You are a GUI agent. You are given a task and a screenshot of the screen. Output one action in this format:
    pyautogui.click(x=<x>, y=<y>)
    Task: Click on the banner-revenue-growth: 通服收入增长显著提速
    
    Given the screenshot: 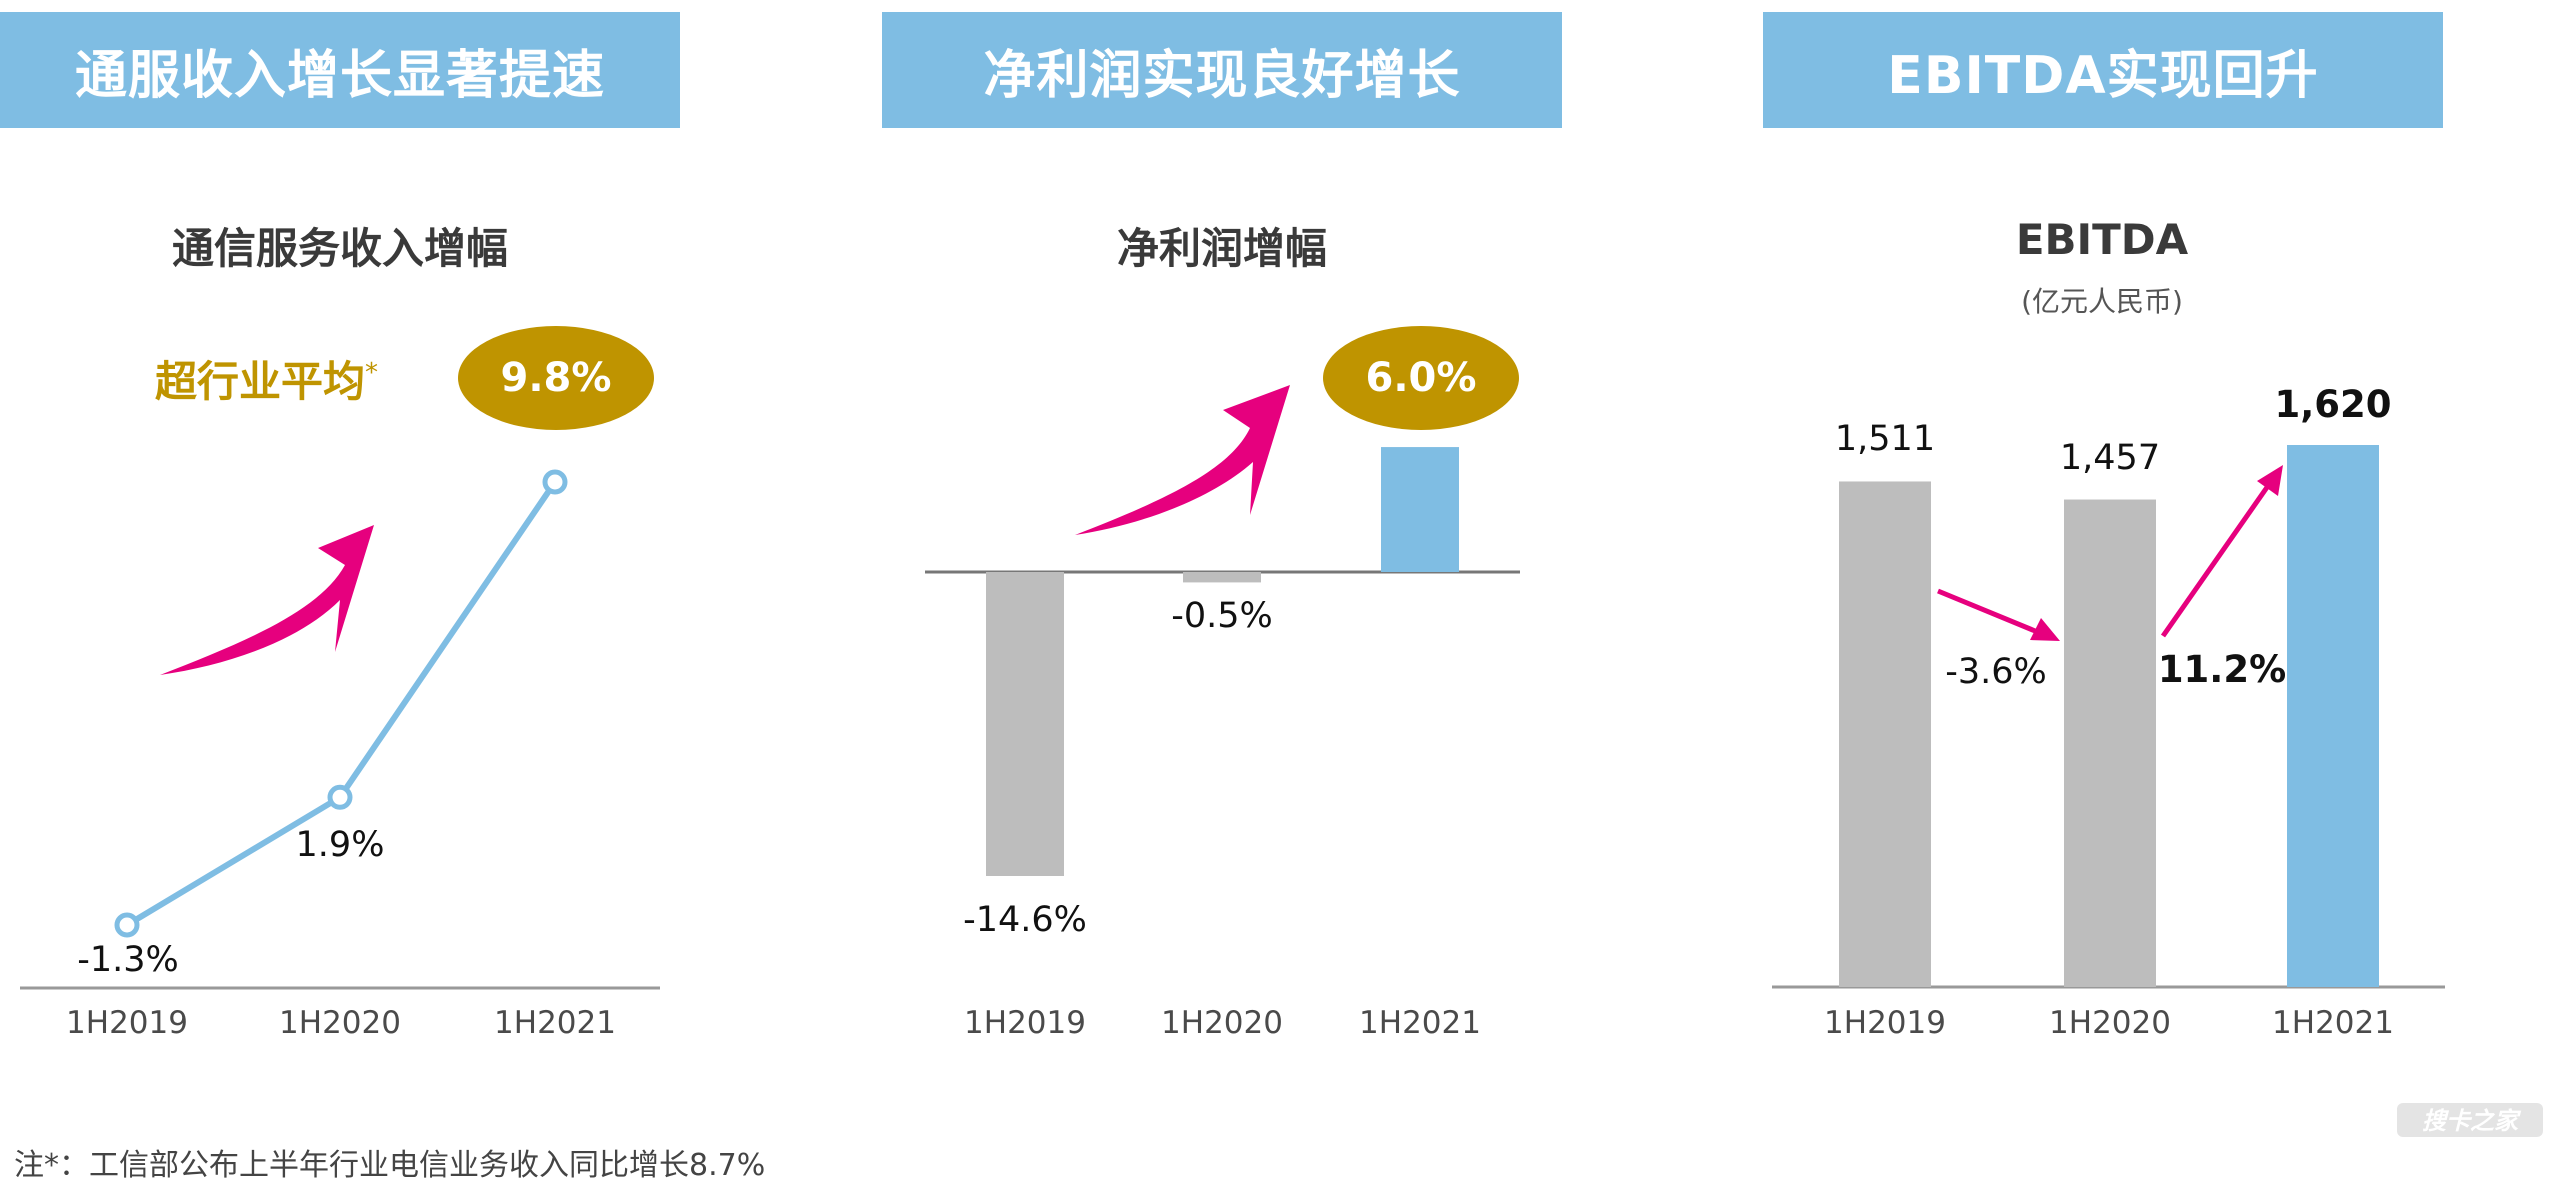 What is the action you would take?
    pyautogui.click(x=340, y=70)
    